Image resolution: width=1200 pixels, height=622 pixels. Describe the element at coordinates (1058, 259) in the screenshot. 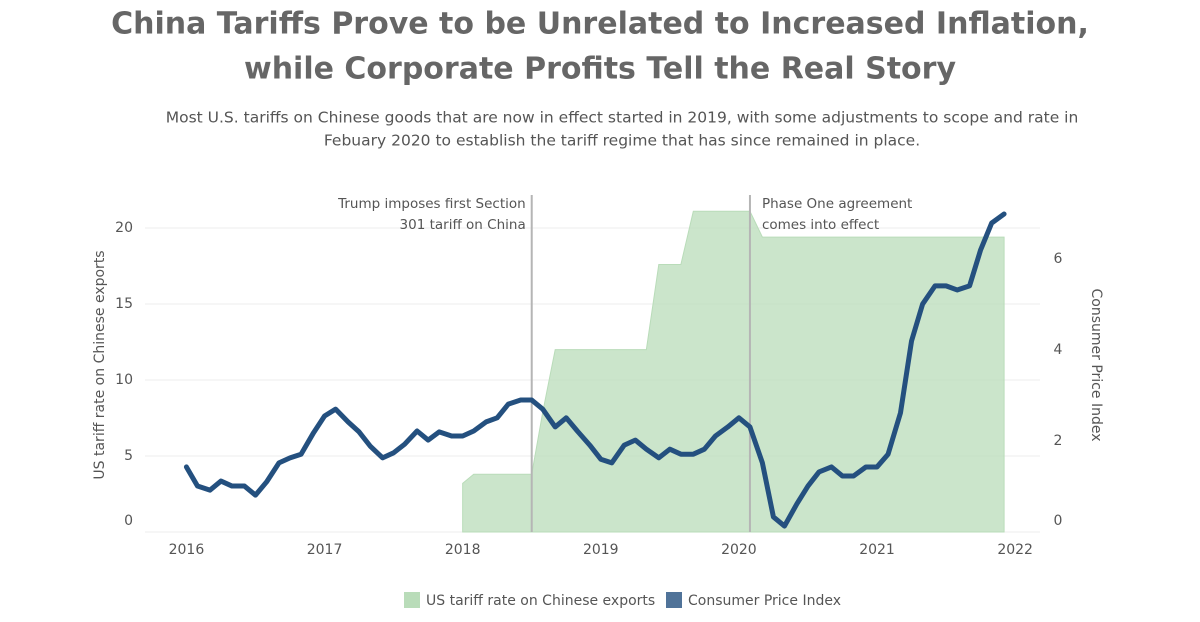

I see `y2-tick-label: 6` at that location.